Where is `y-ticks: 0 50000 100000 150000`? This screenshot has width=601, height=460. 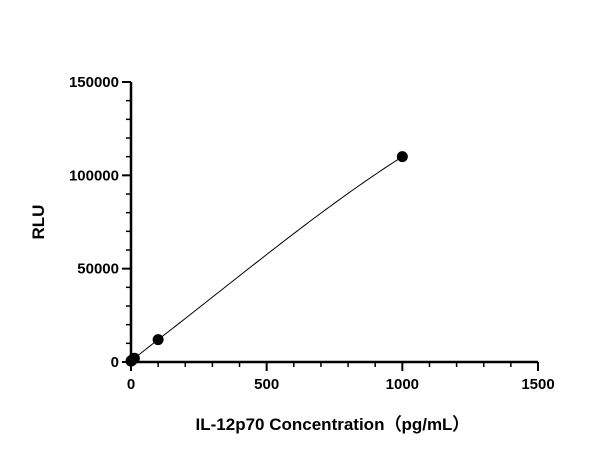 y-ticks: 0 50000 100000 150000 is located at coordinates (100, 222).